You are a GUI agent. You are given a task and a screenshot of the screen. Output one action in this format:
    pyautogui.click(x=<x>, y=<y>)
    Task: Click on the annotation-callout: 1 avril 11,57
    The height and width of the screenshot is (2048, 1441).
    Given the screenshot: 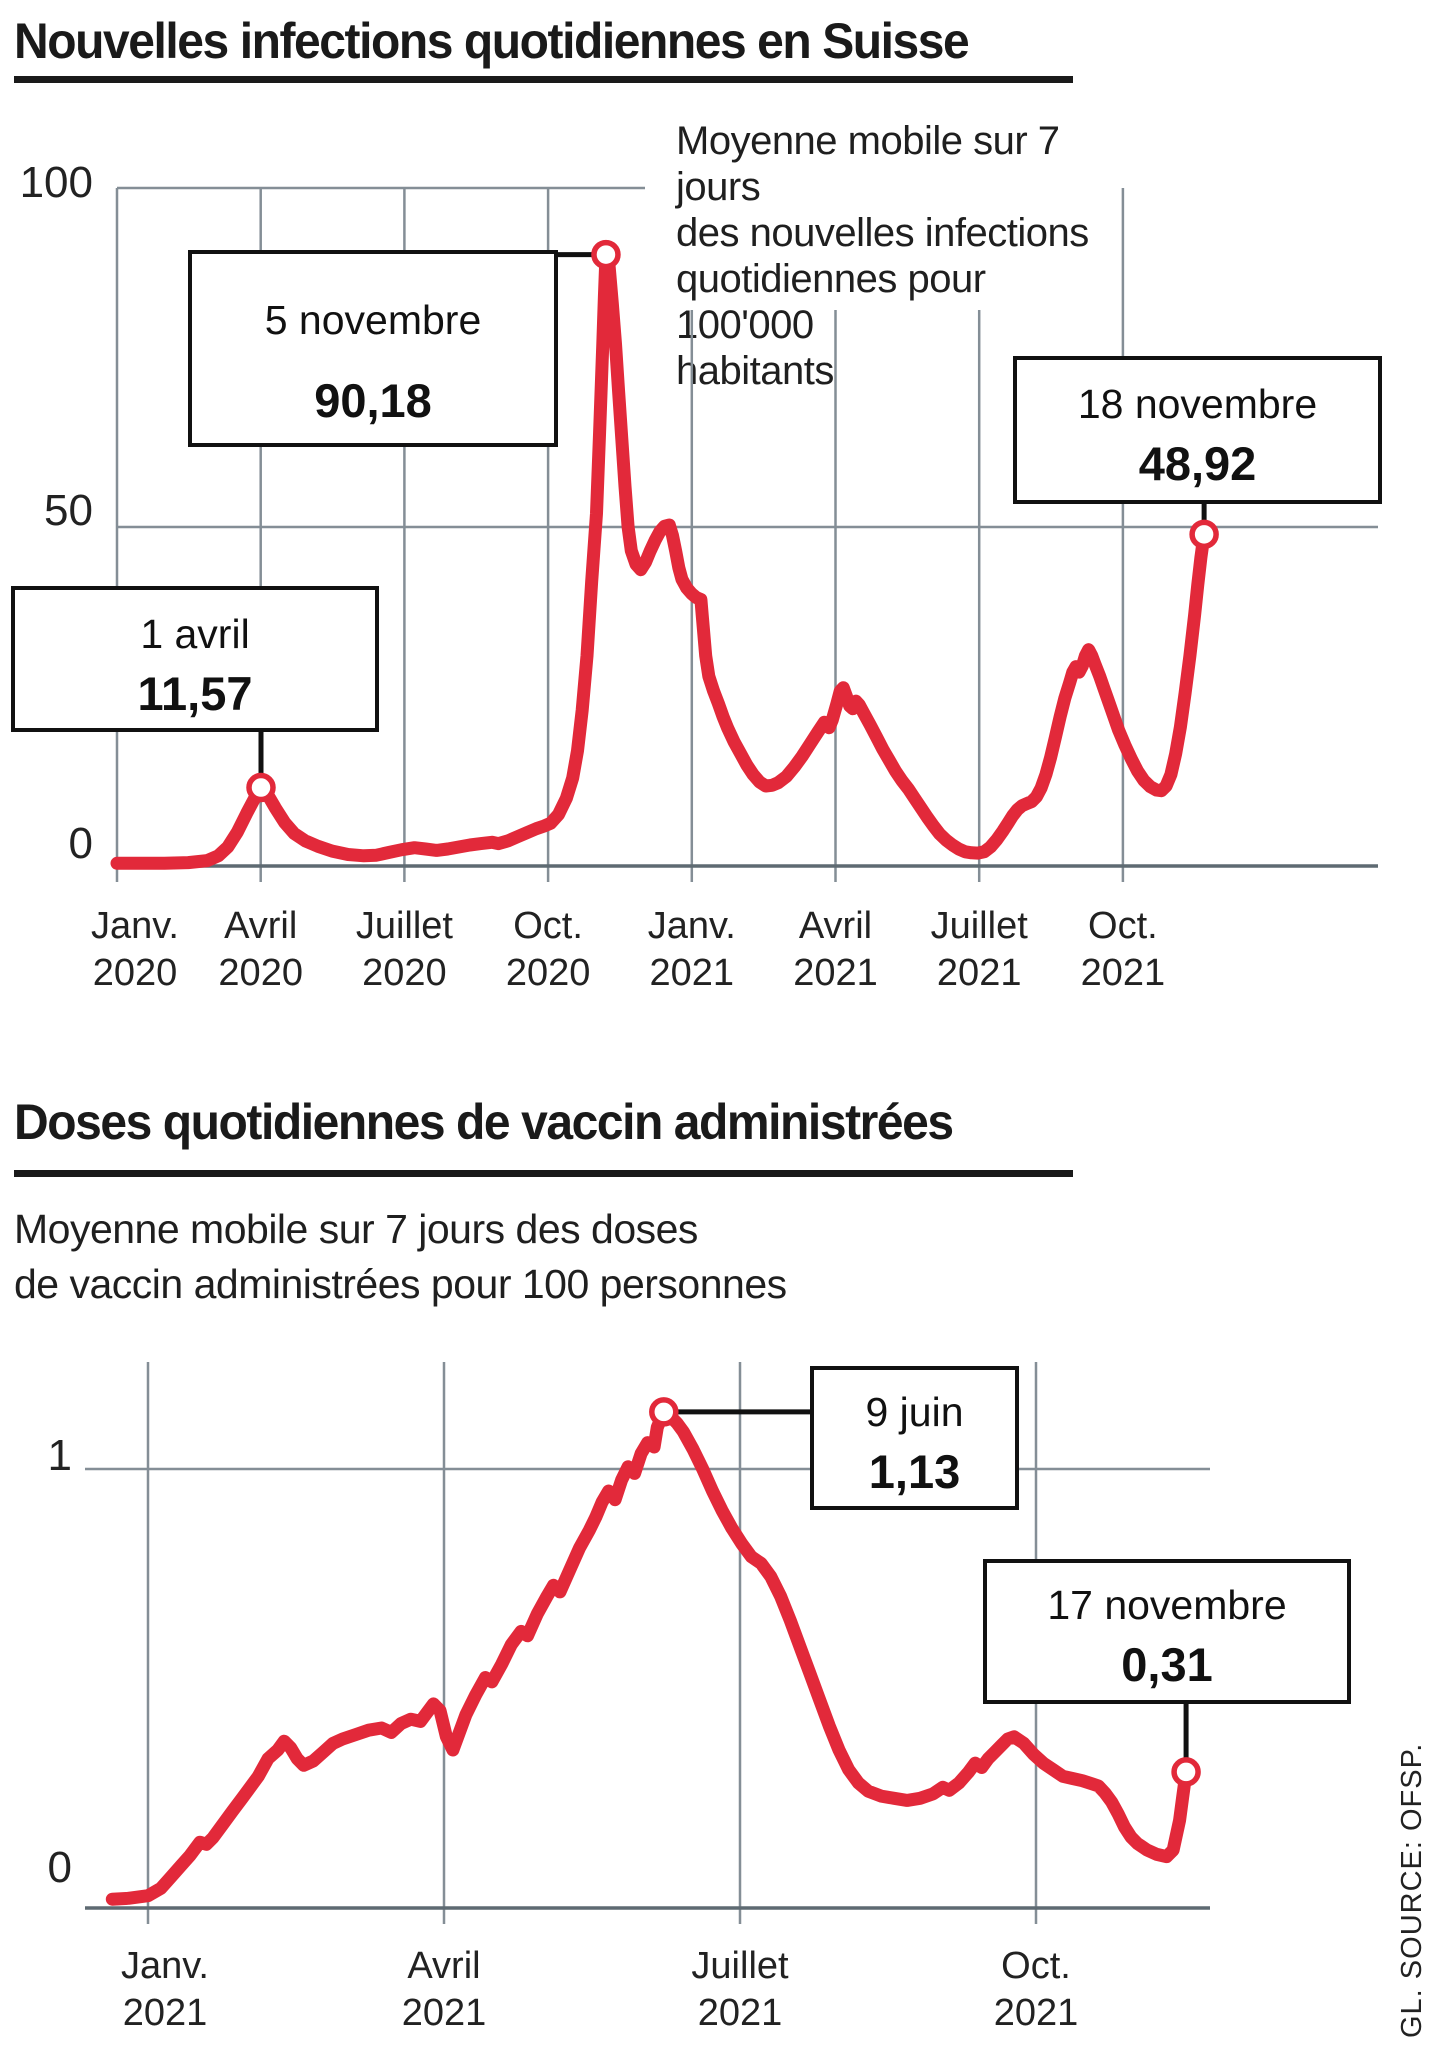 What is the action you would take?
    pyautogui.click(x=195, y=694)
    